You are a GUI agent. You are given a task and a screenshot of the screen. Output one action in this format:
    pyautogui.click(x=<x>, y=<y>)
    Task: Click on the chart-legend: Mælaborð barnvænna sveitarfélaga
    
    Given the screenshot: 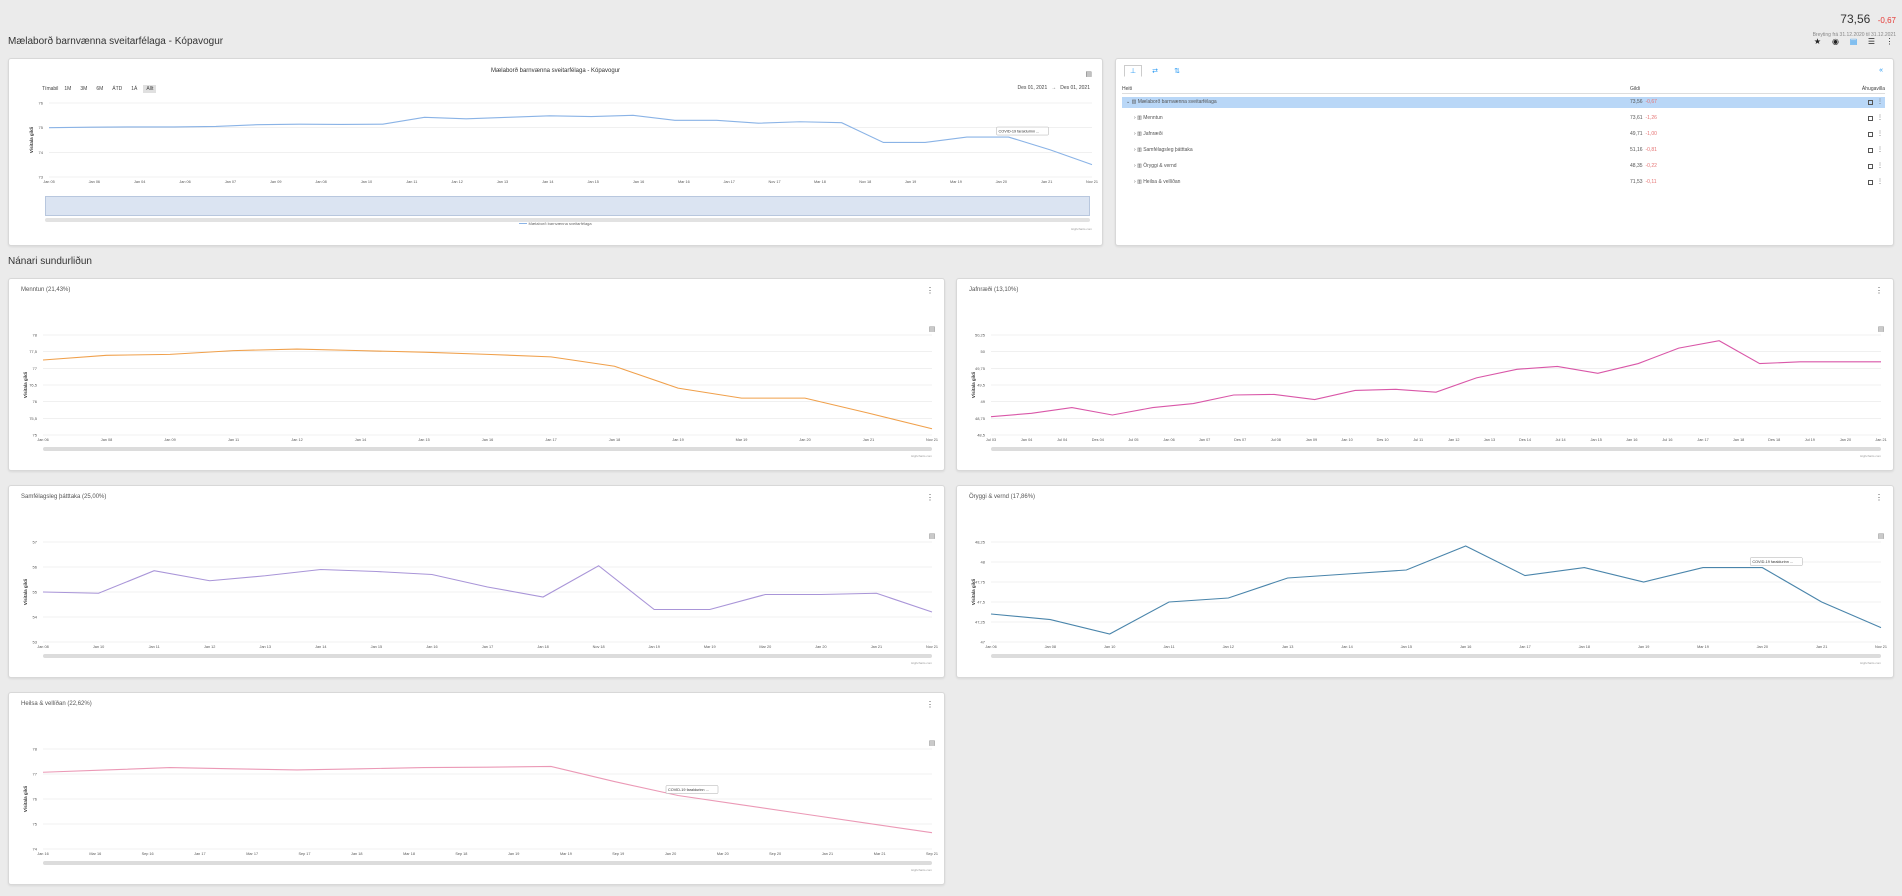 What is the action you would take?
    pyautogui.click(x=555, y=223)
    